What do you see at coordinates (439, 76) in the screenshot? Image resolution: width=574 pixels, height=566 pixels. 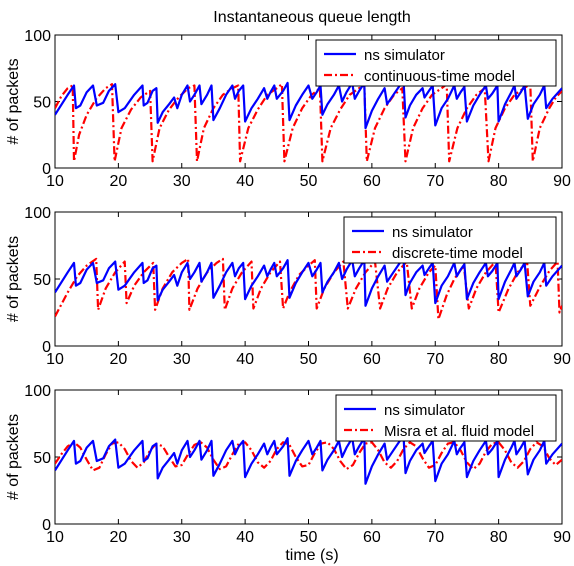 I see `legend-label: continuous-time model` at bounding box center [439, 76].